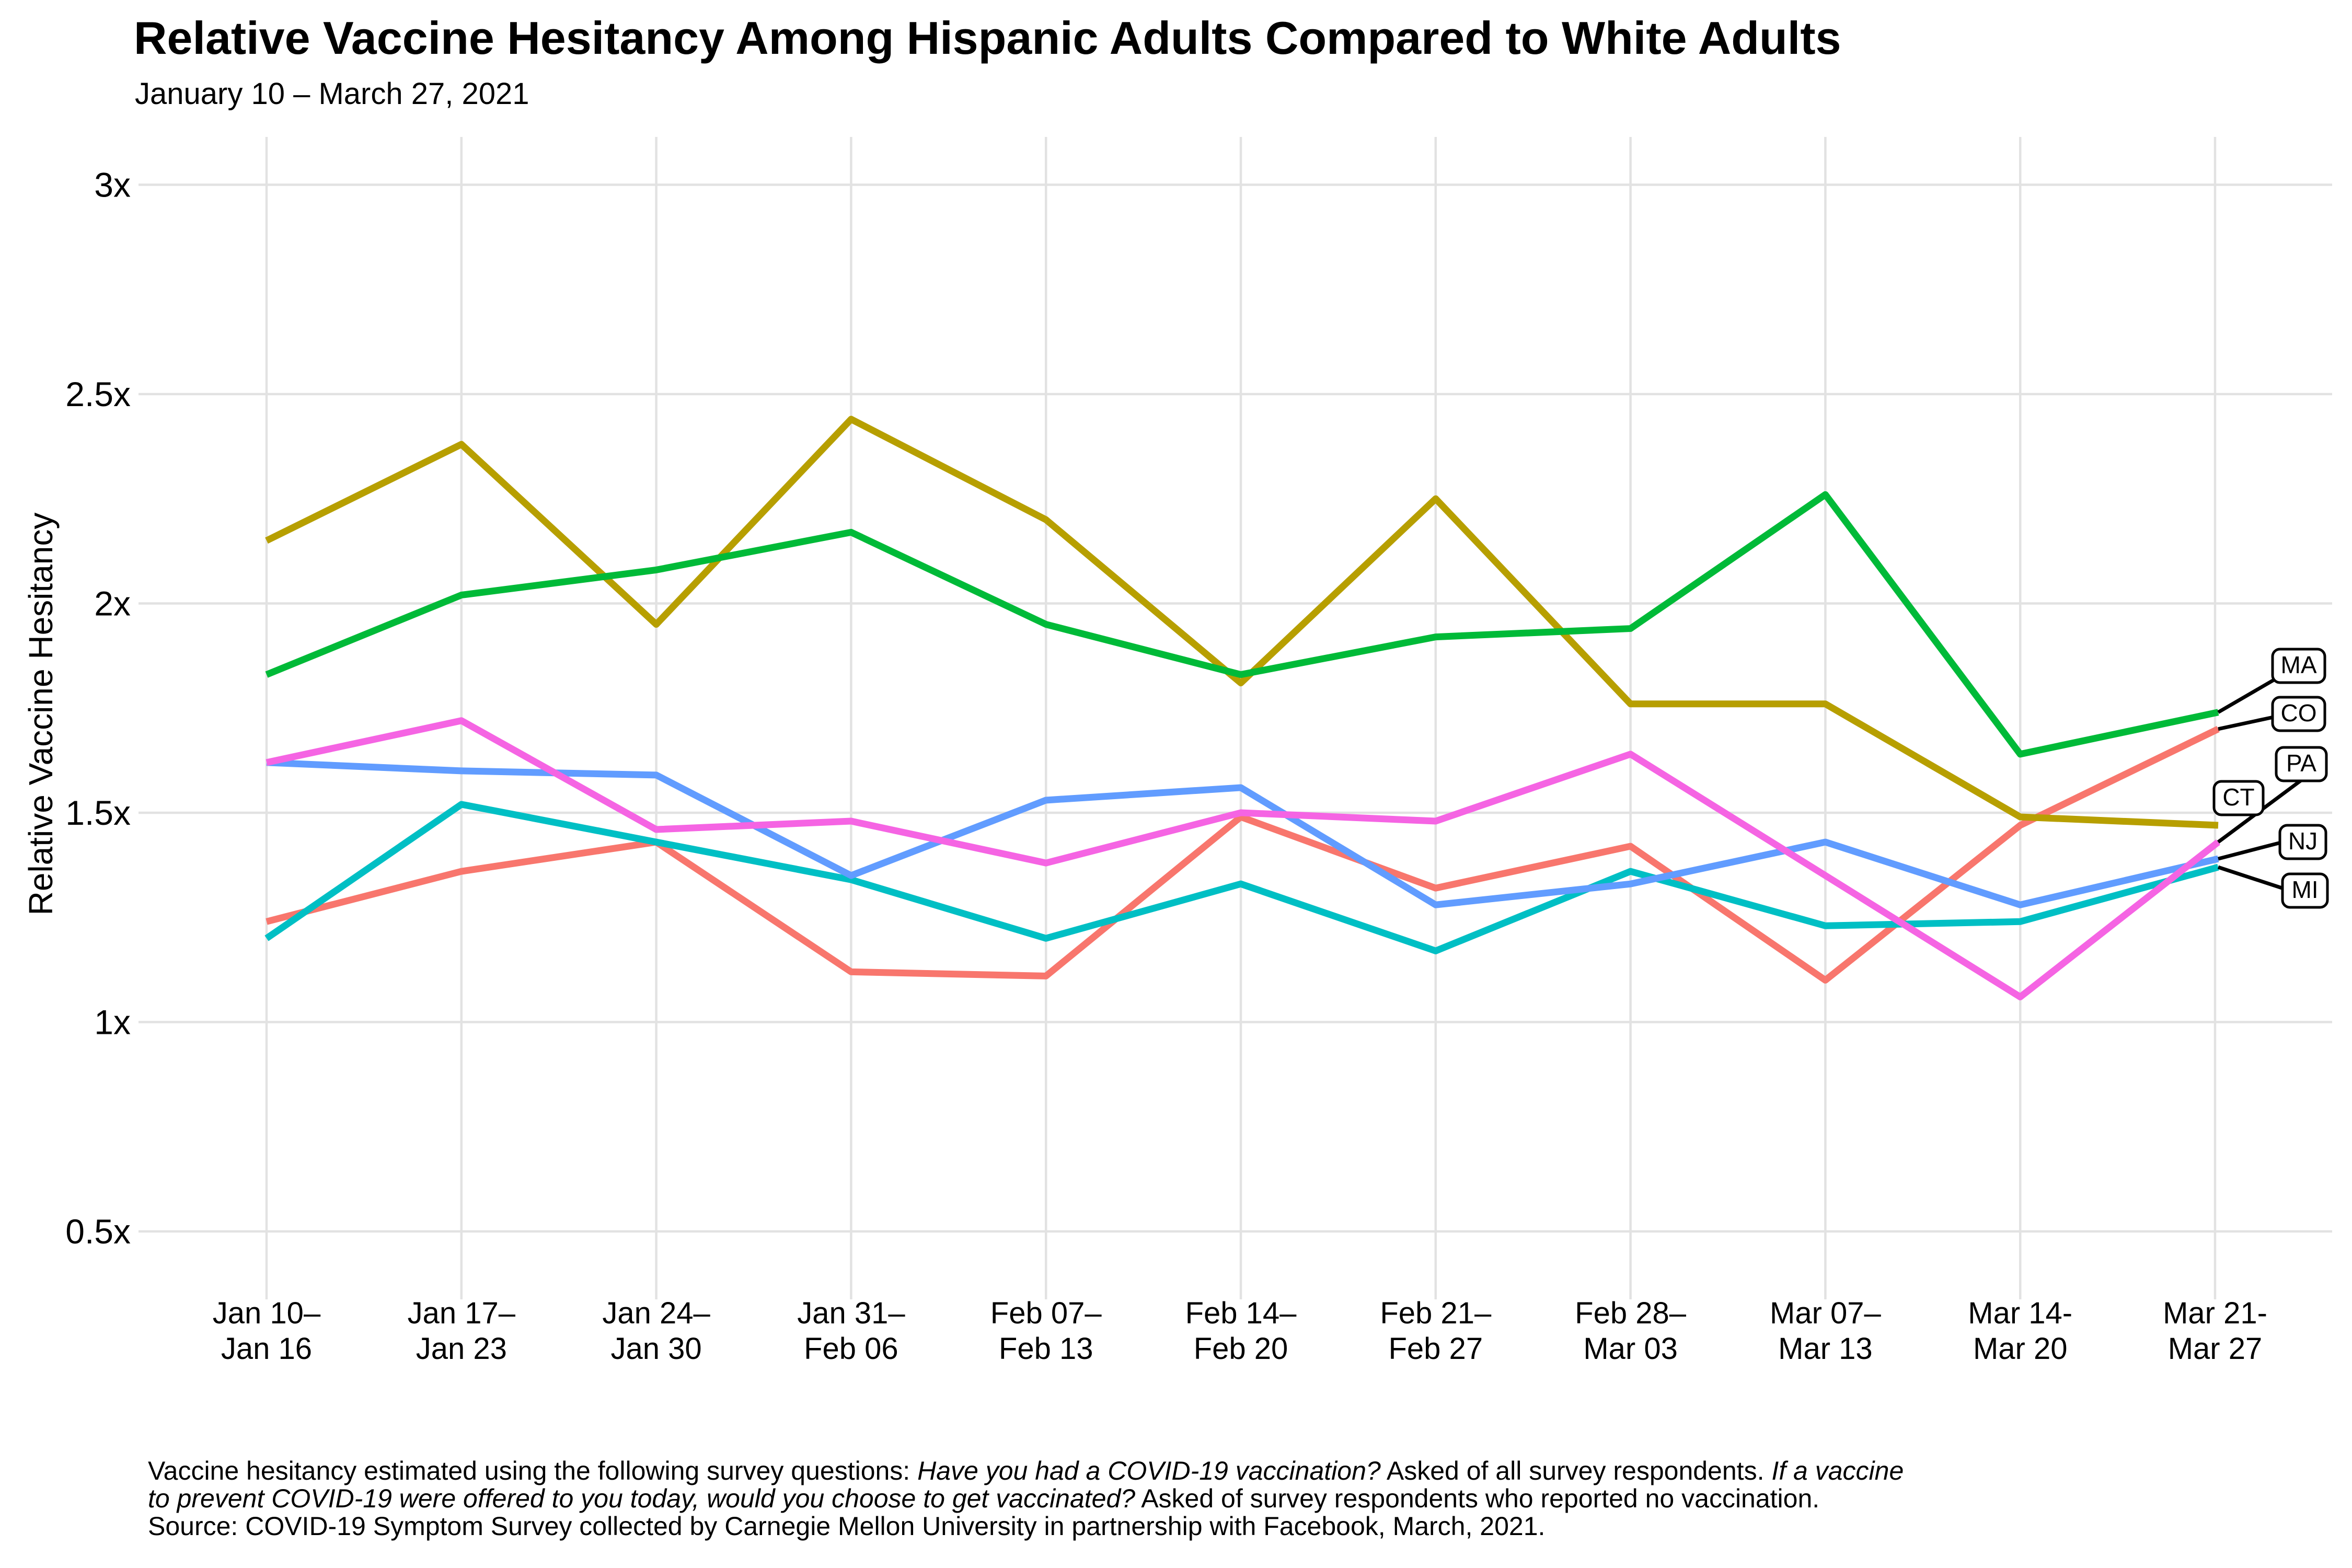 This screenshot has height=1568, width=2352. What do you see at coordinates (656, 1331) in the screenshot?
I see `x-tick-label: Jan 24– Jan 30` at bounding box center [656, 1331].